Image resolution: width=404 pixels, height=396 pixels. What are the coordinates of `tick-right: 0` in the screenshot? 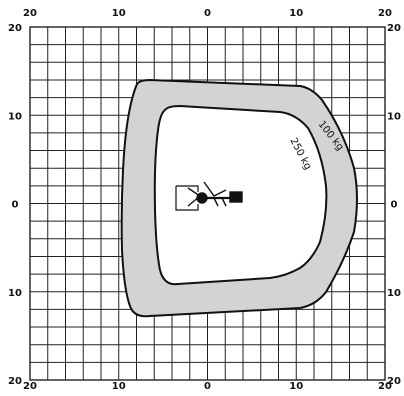 It's located at (394, 205).